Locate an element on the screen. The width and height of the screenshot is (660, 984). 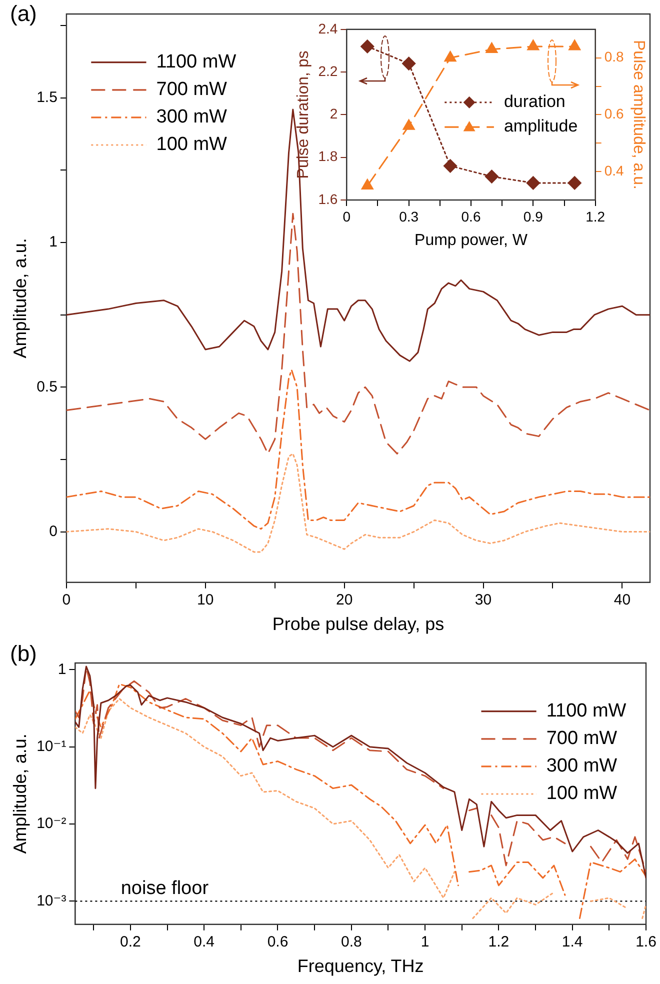
x-tick-label: 20 is located at coordinates (344, 600).